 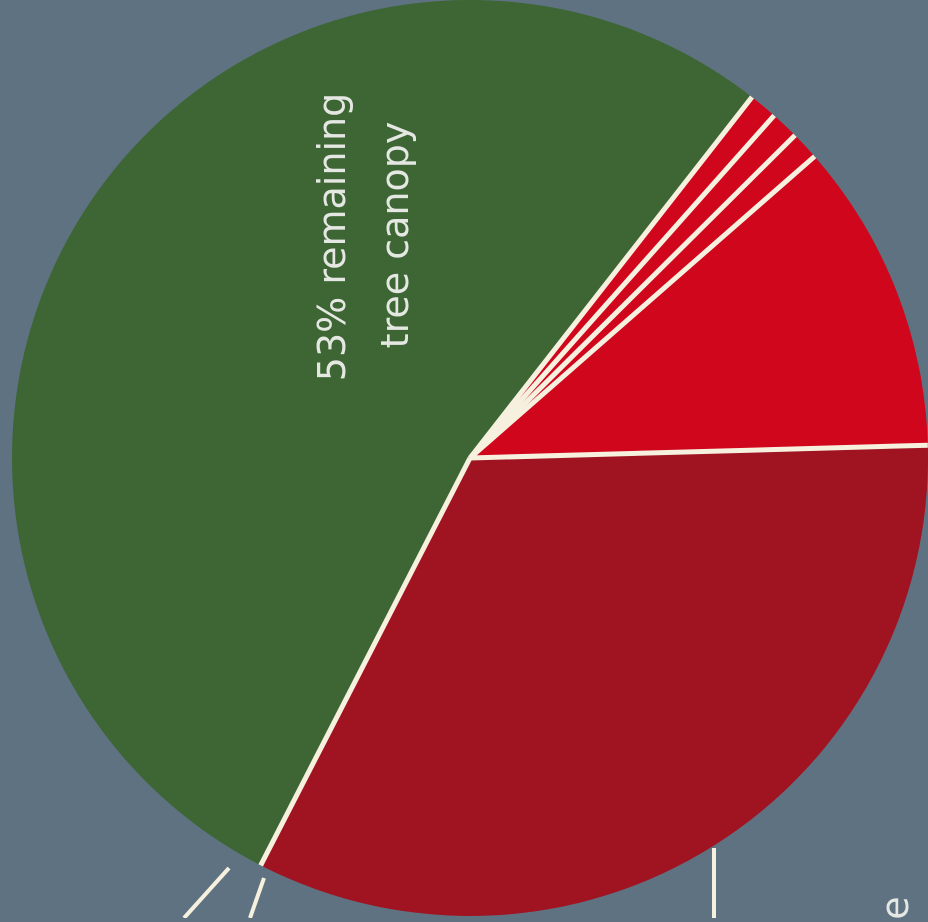 I want to click on canopy-label-line-1: 53% remaining, so click(x=332, y=237).